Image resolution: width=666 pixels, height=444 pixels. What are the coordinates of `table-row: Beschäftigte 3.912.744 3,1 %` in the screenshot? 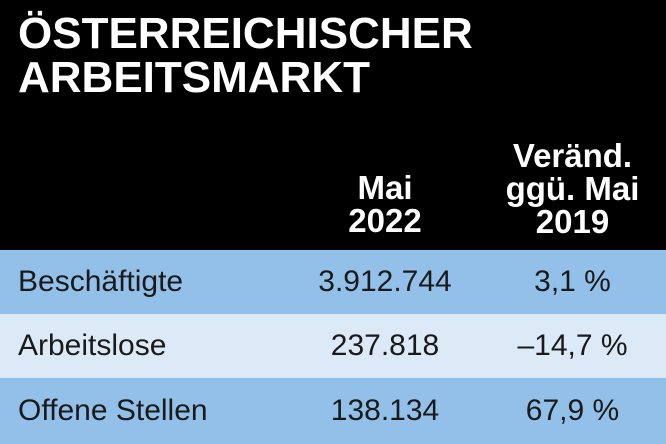 It's located at (333, 282).